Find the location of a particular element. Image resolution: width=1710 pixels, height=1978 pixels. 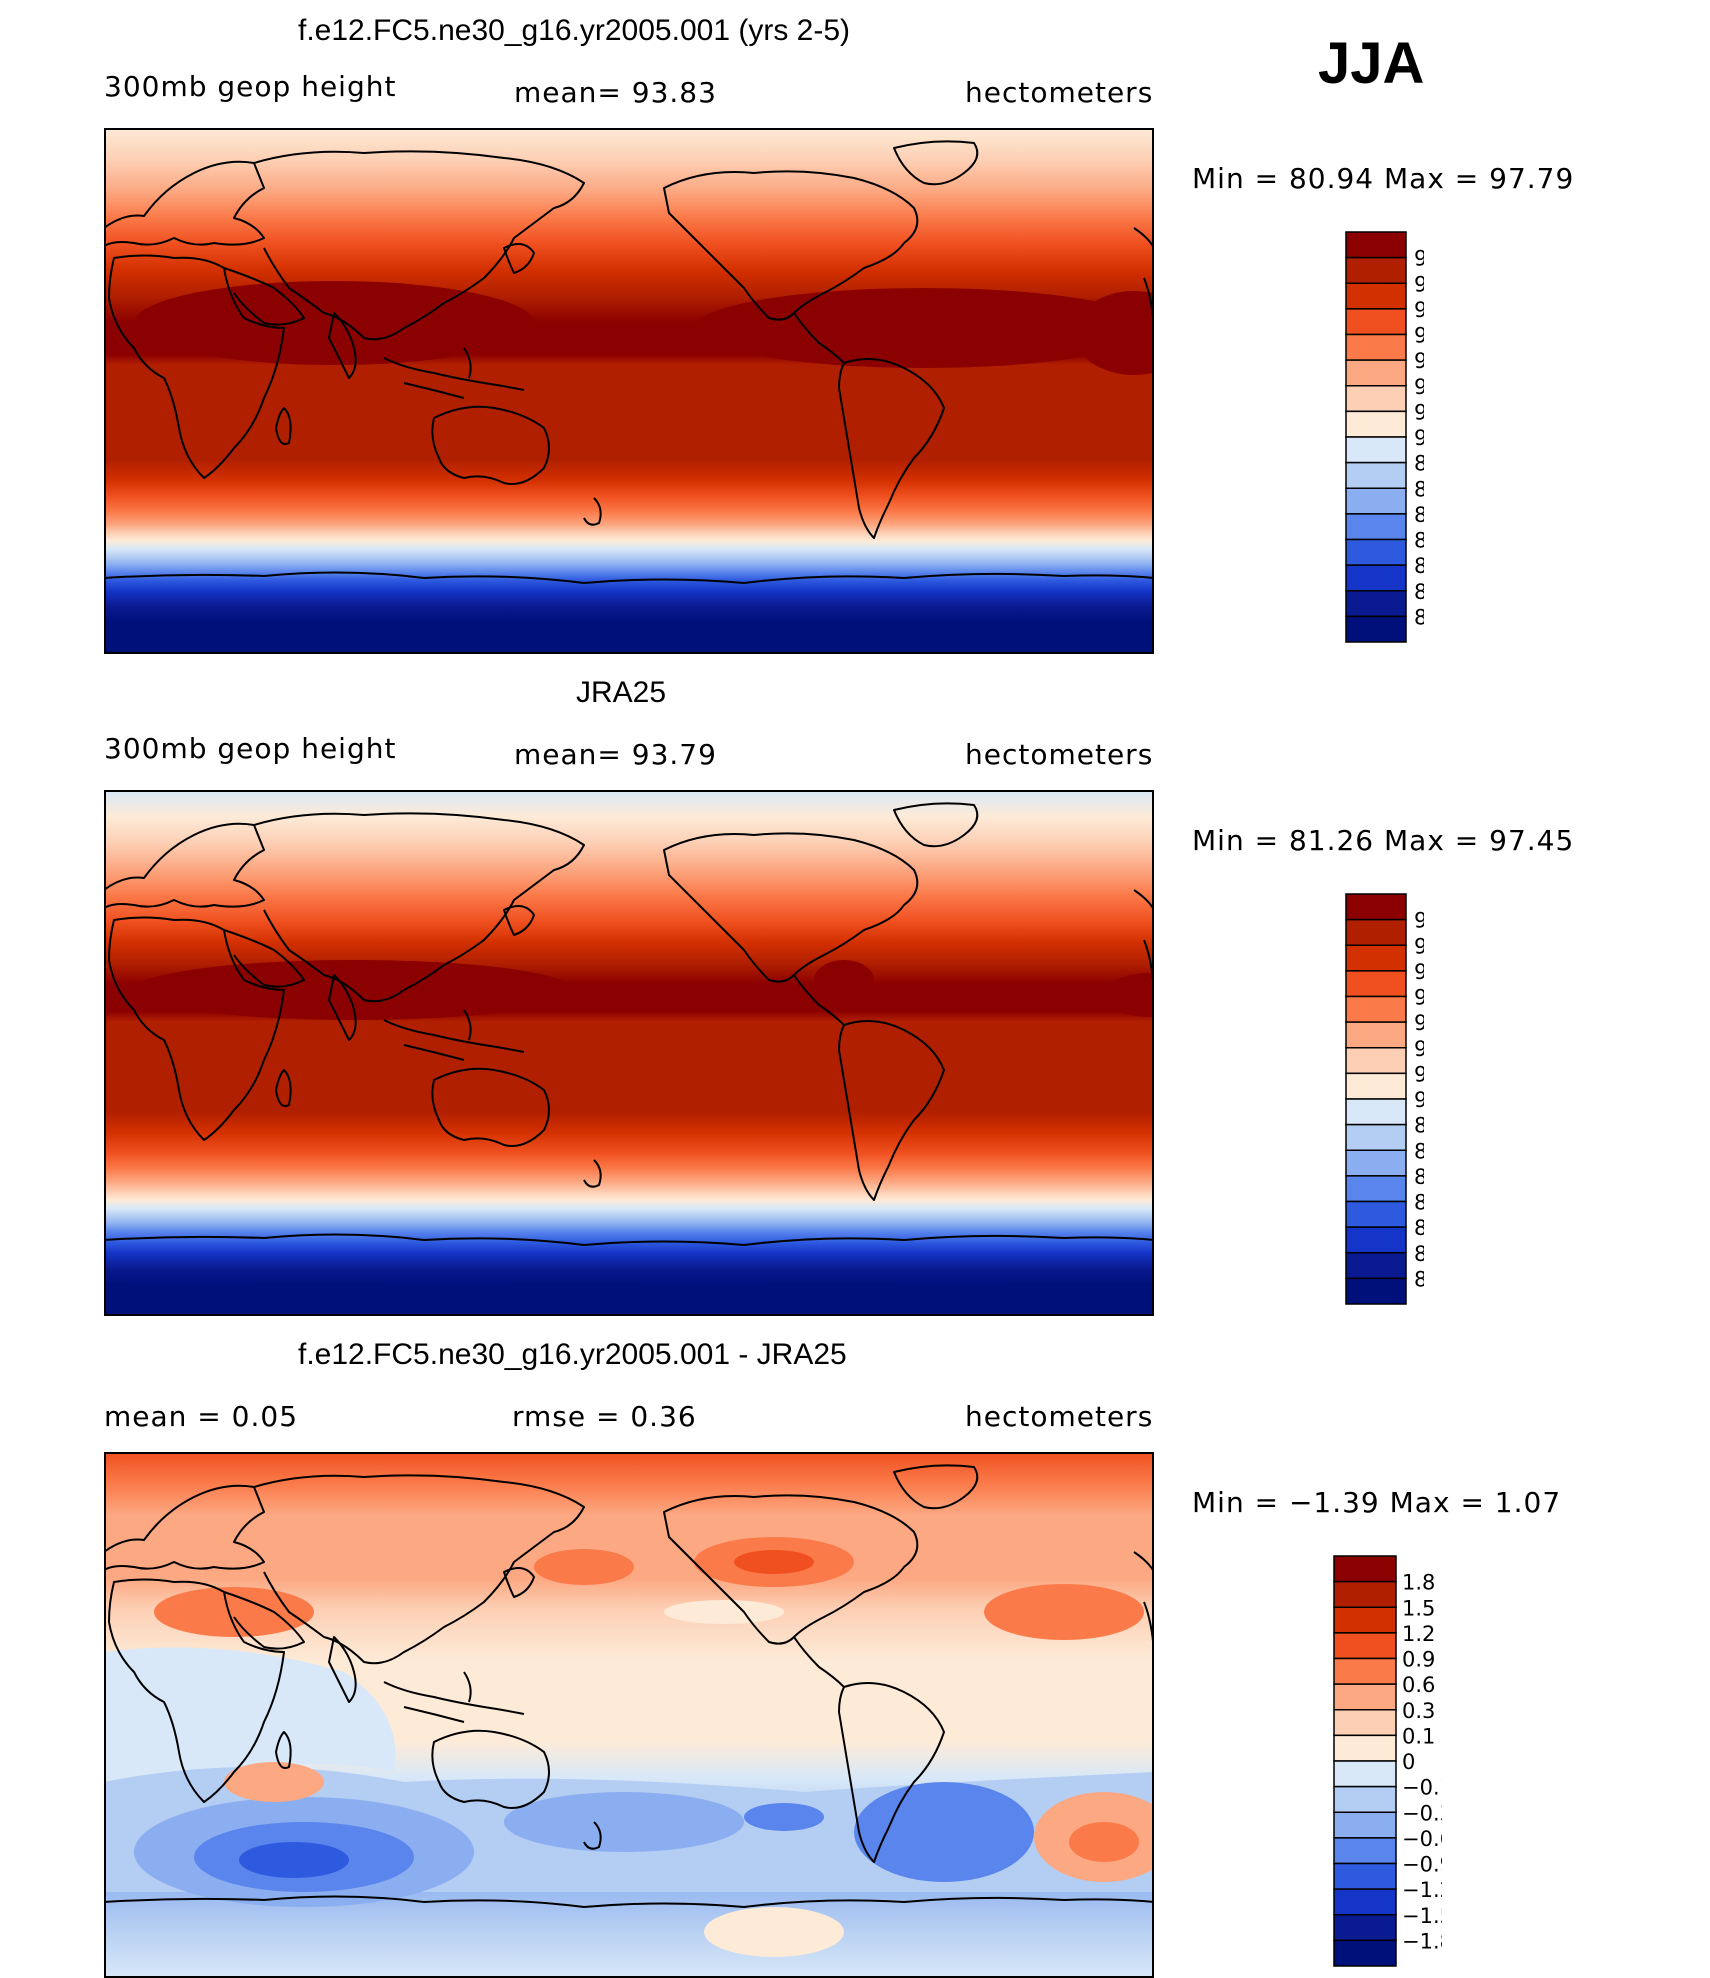

colorbar-tick-label: −0.3 is located at coordinates (1422, 1813).